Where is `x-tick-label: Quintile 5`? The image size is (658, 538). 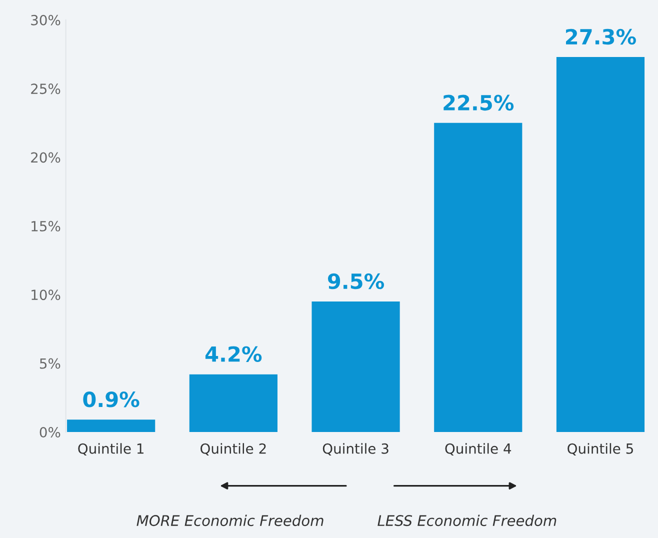
x-tick-label: Quintile 5 is located at coordinates (600, 449).